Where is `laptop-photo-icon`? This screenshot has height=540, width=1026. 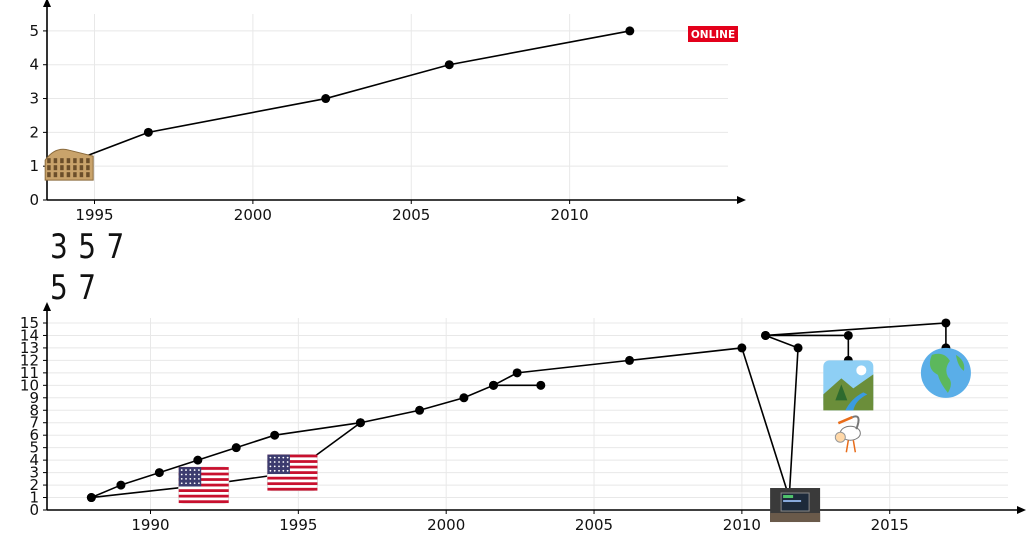
laptop-photo-icon is located at coordinates (795, 505).